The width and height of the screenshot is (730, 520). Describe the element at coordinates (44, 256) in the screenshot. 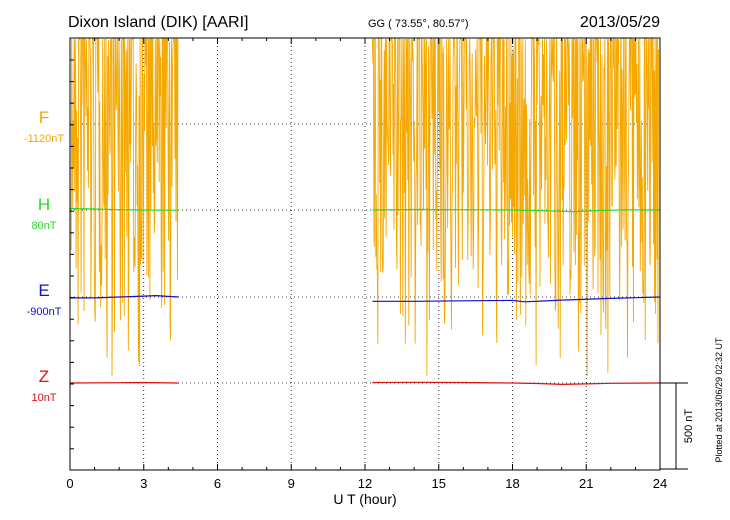

I see `series-labels: F -1120nT H 80nT E -900nT Z 10nT` at that location.